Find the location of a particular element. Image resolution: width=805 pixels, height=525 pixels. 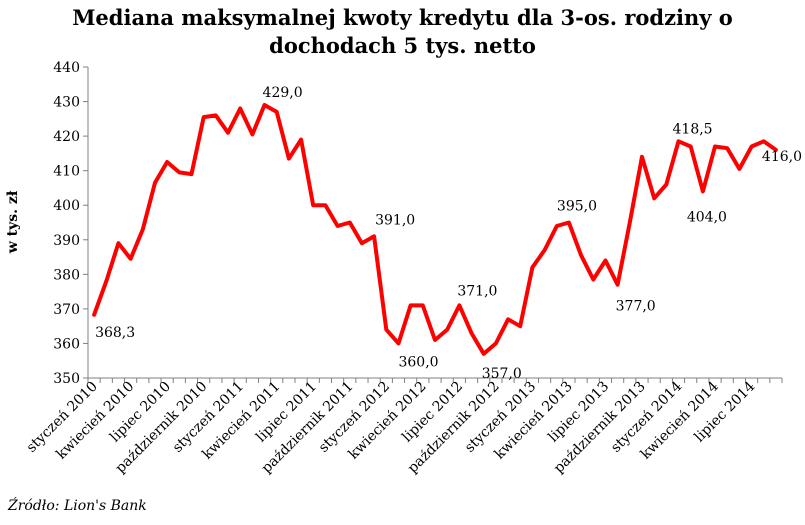

y-tick-label: 420 is located at coordinates (66, 137).